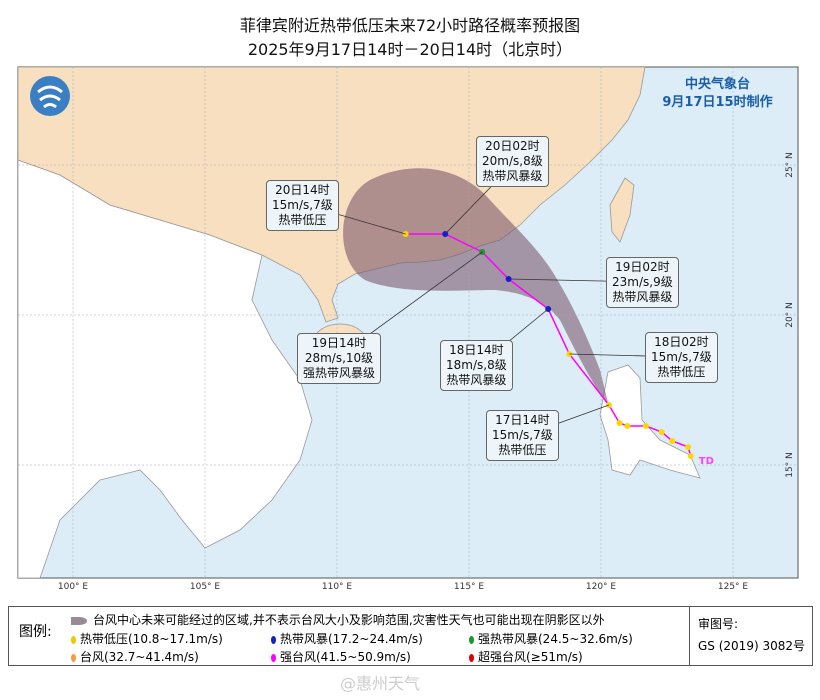  I want to click on cone-swatch-icon, so click(79, 620).